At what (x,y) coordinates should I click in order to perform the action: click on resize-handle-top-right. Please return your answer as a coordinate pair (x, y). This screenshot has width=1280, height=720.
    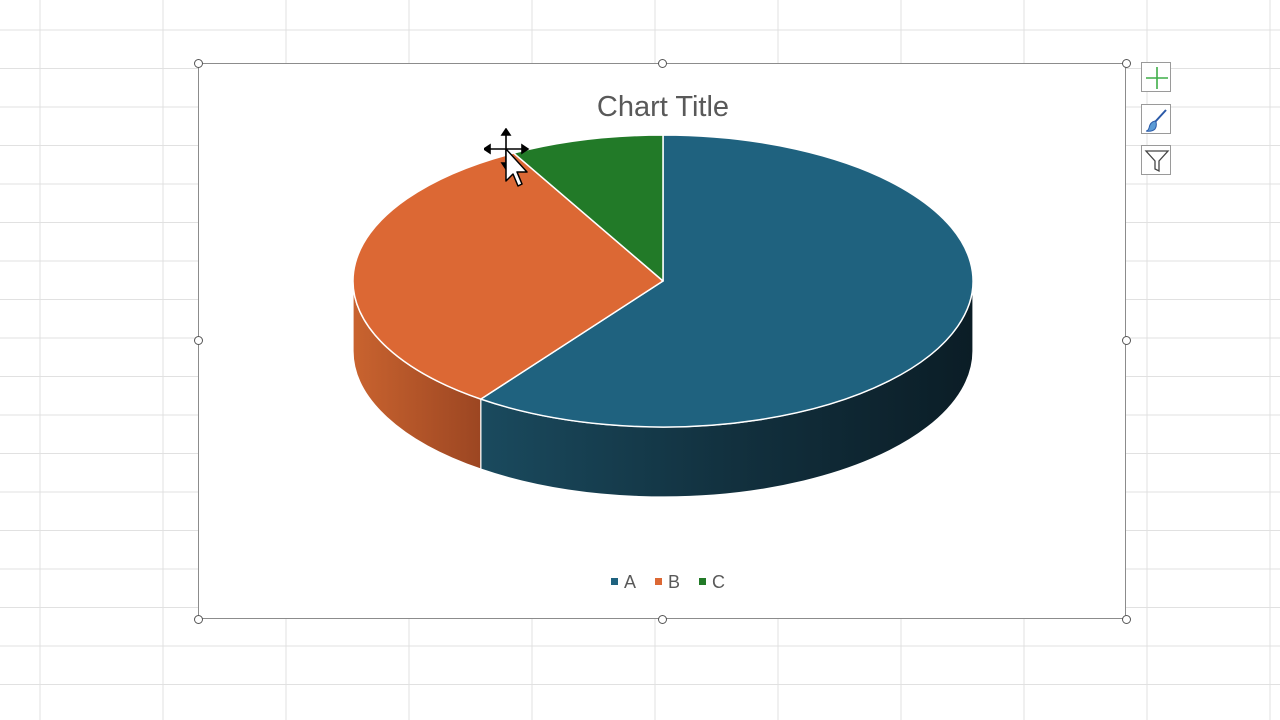
    Looking at the image, I should click on (1126, 63).